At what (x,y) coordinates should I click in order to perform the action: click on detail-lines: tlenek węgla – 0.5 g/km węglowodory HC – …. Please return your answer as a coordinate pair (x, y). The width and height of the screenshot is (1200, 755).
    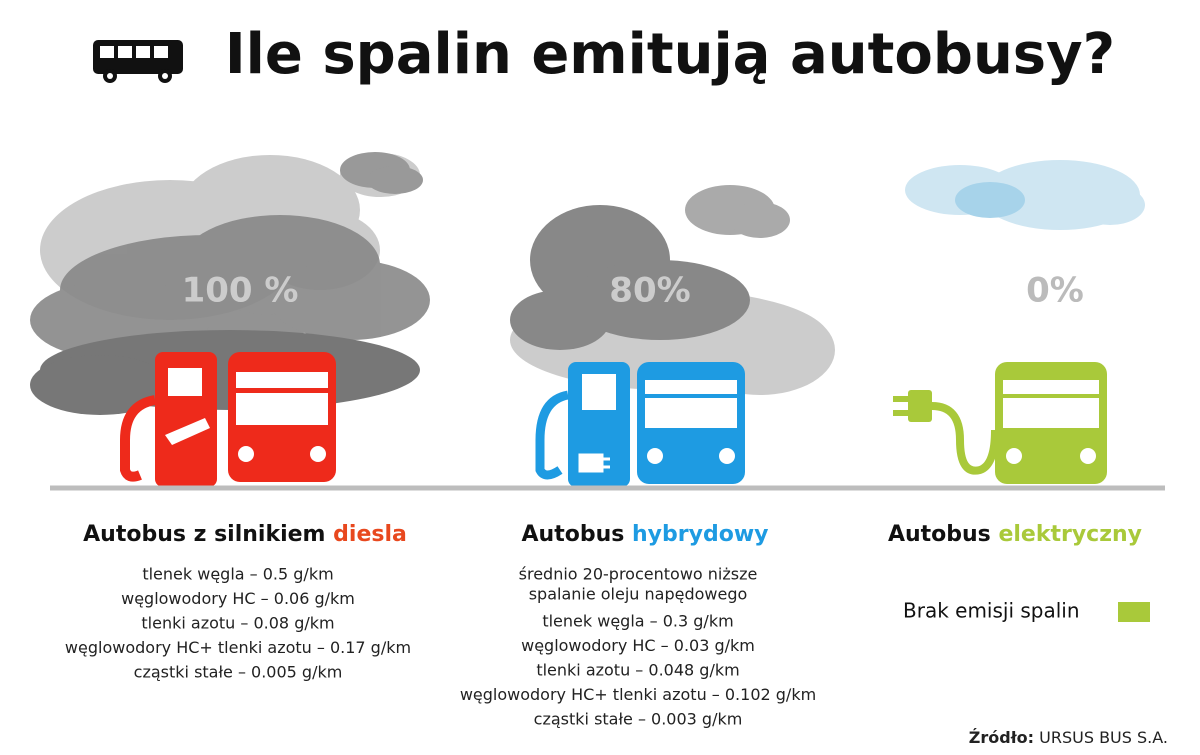
    Looking at the image, I should click on (440, 647).